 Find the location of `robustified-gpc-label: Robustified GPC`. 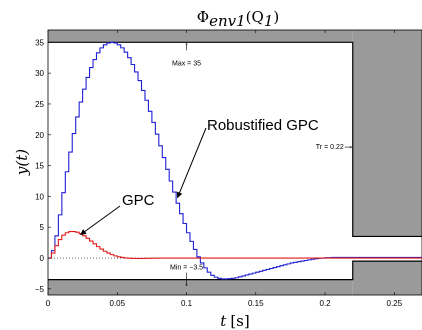

robustified-gpc-label: Robustified GPC is located at coordinates (263, 125).